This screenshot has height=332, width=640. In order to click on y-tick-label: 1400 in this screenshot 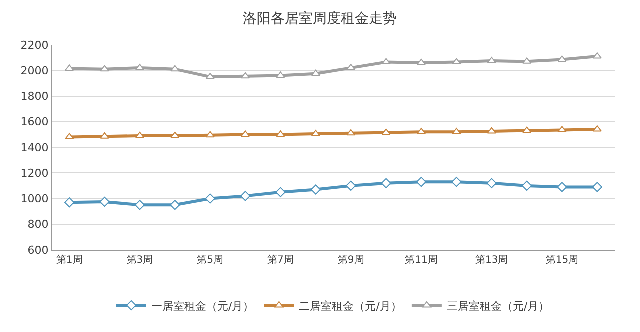, I will do `click(34, 147)`.